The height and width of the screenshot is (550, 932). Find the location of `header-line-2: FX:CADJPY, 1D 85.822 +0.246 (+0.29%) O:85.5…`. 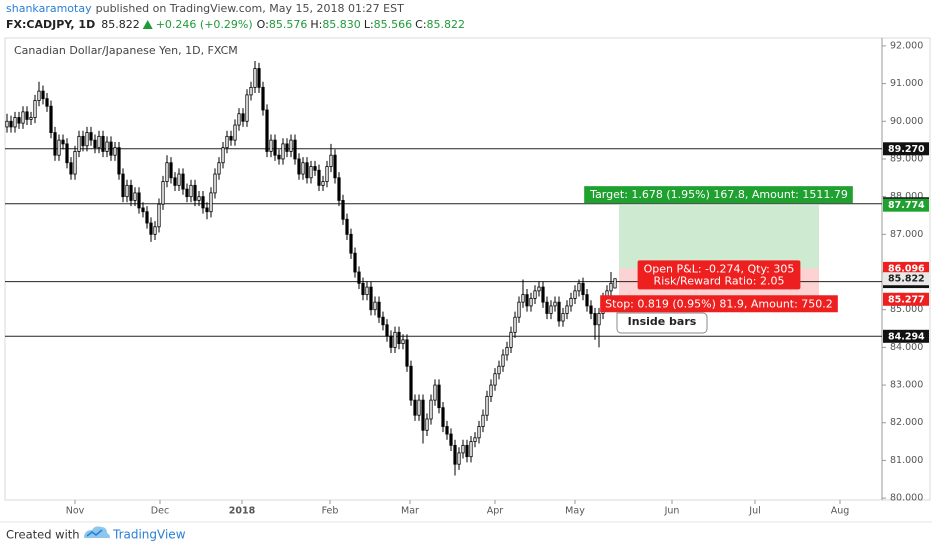

header-line-2: FX:CADJPY, 1D 85.822 +0.246 (+0.29%) O:85.5… is located at coordinates (235, 24).